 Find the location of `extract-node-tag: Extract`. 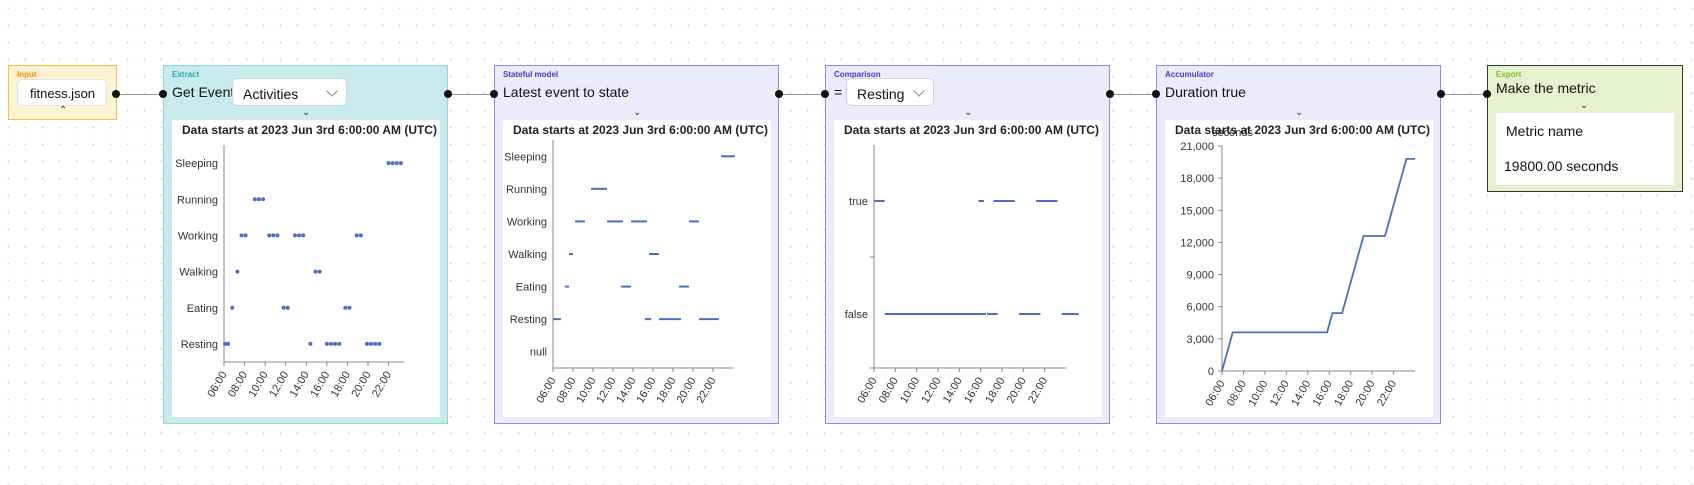

extract-node-tag: Extract is located at coordinates (186, 74).